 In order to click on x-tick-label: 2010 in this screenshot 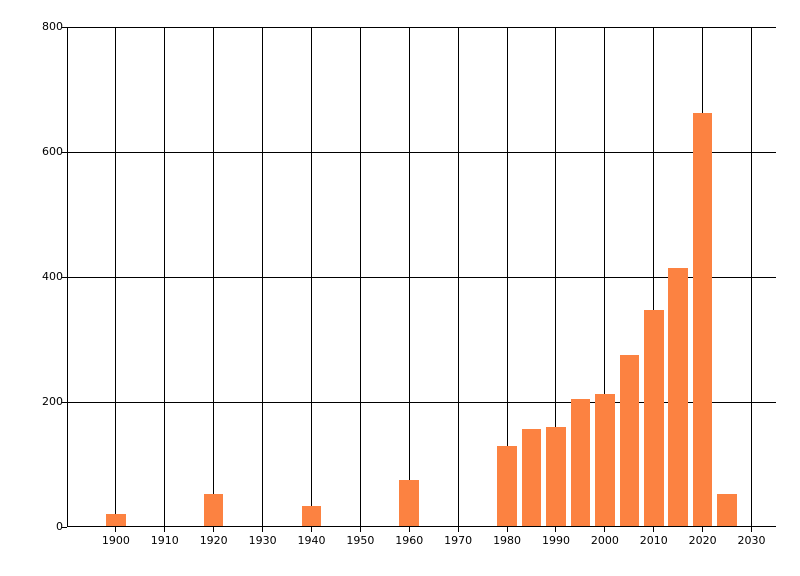, I will do `click(653, 540)`.